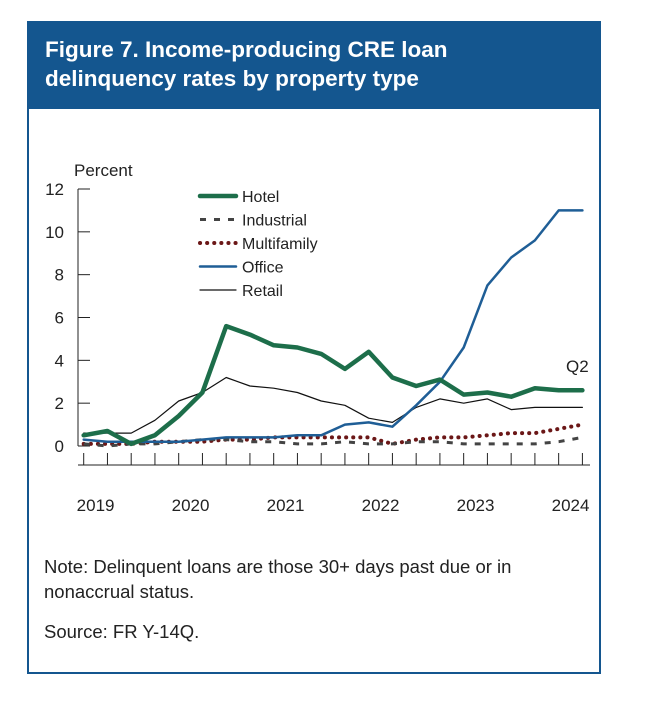 The height and width of the screenshot is (719, 653). I want to click on legend-label-hotel: Hotel, so click(260, 197).